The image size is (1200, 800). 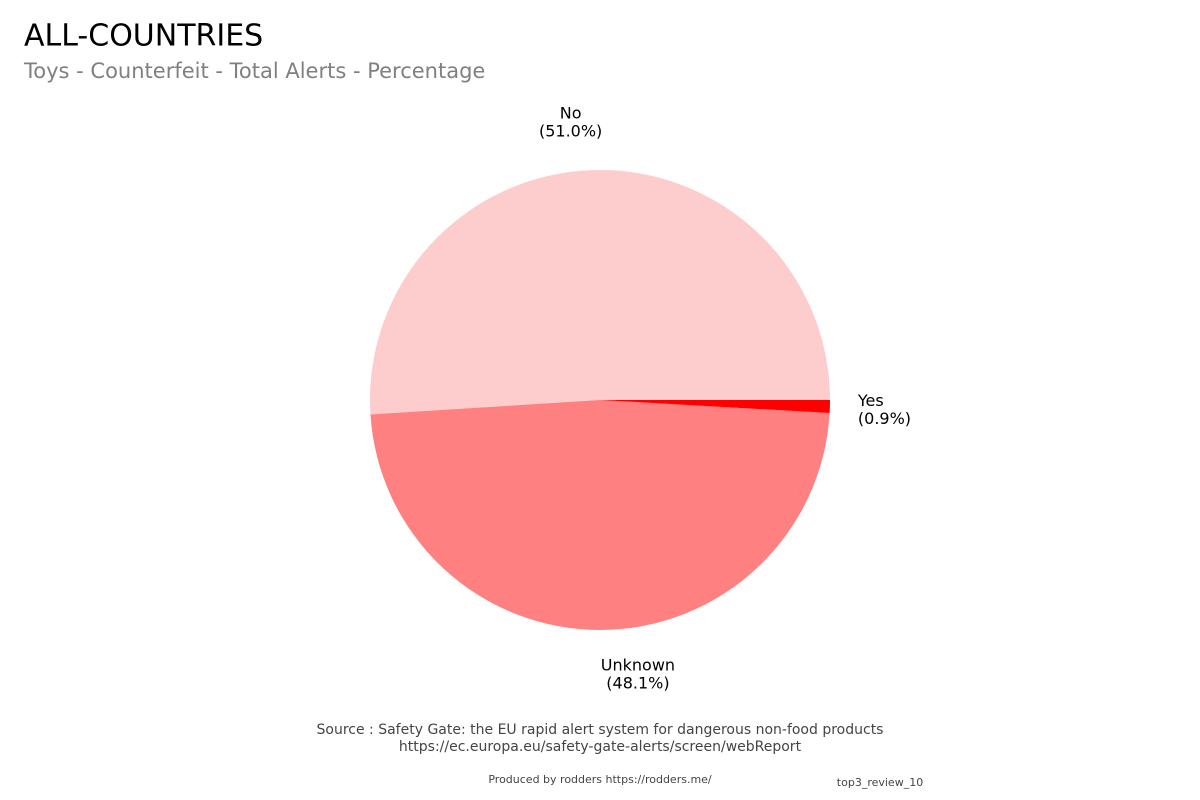 What do you see at coordinates (880, 782) in the screenshot?
I see `tag: top3_review_10` at bounding box center [880, 782].